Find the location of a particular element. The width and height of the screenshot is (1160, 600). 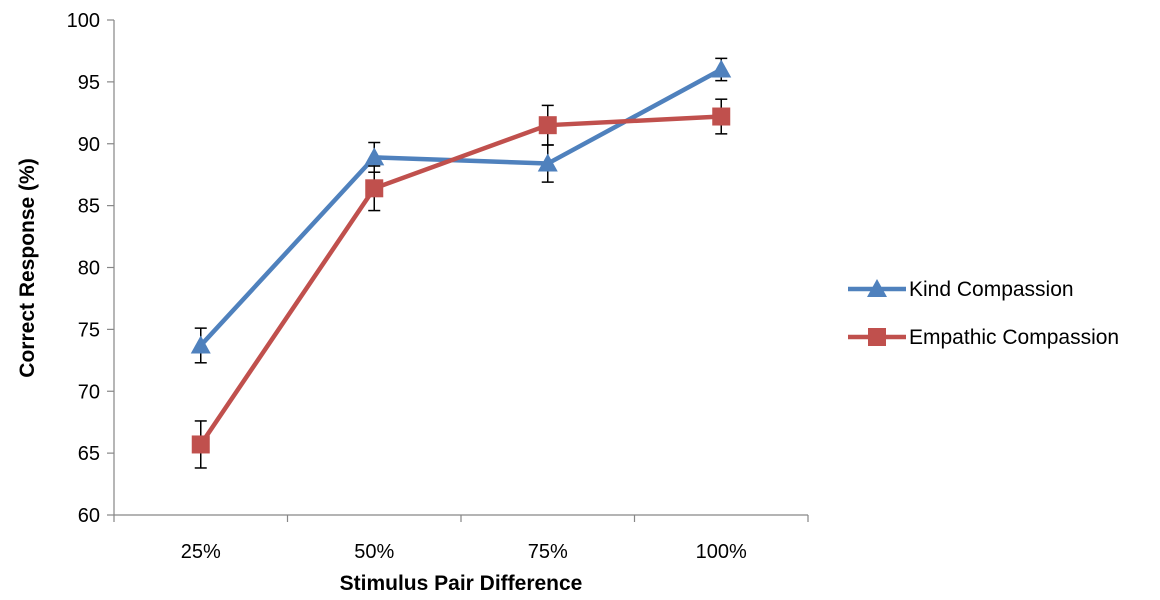

legend-label: Kind Compassion is located at coordinates (991, 289).